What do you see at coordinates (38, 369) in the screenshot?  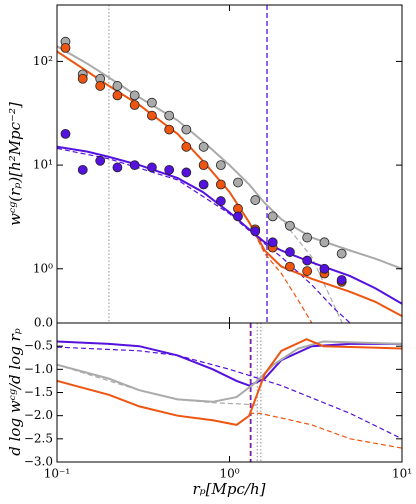 I see `y-tick-label: −1.0` at bounding box center [38, 369].